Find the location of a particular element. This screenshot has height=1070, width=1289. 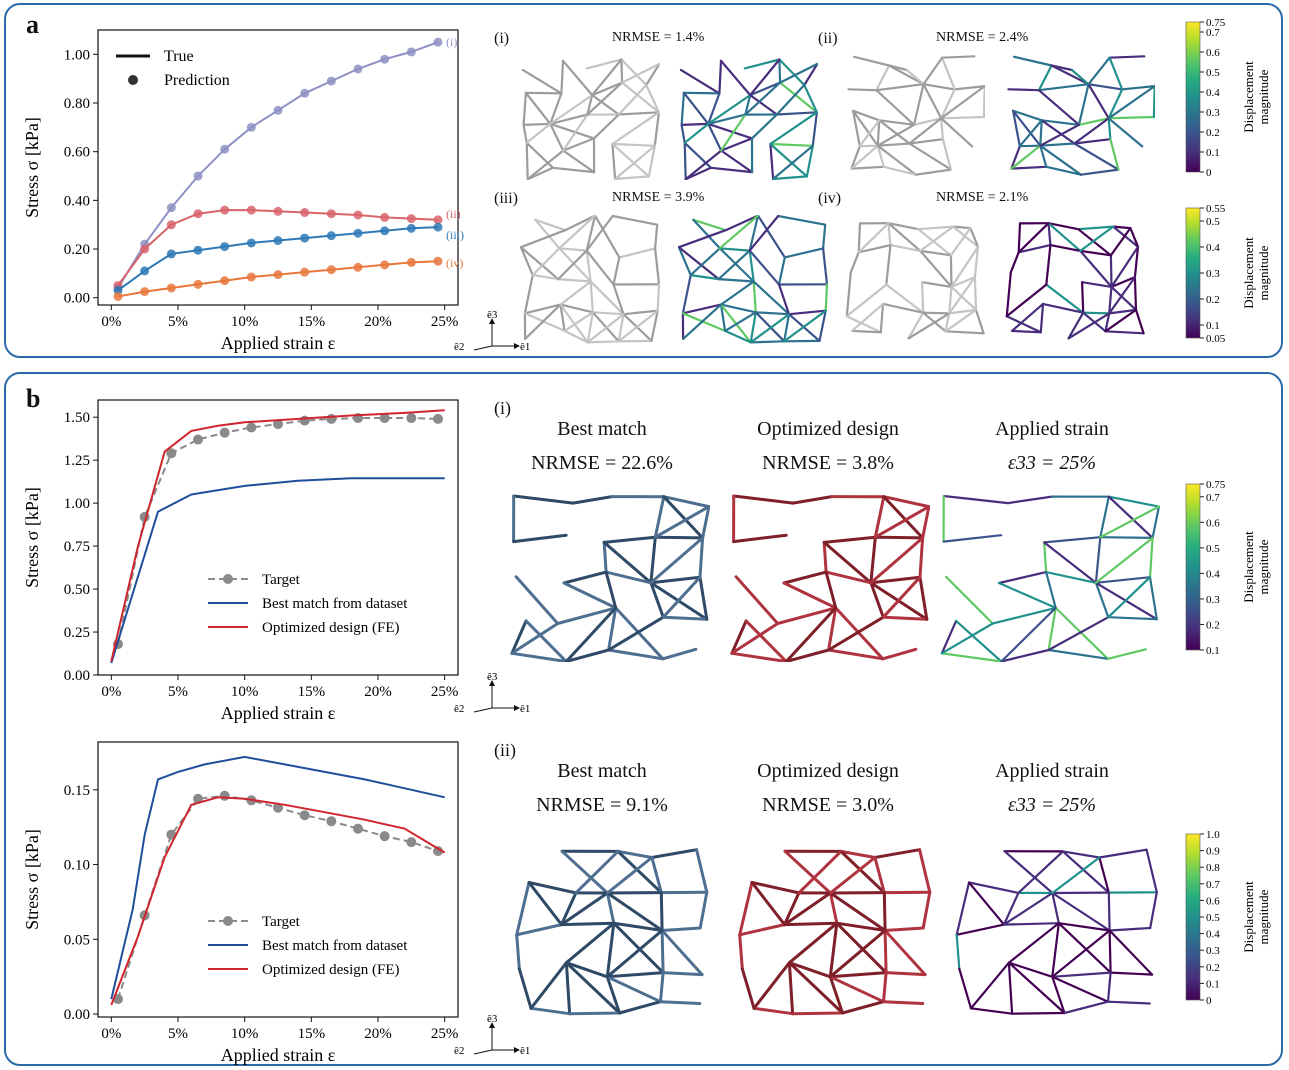

y-tick-label: 0.40 is located at coordinates (77, 201).